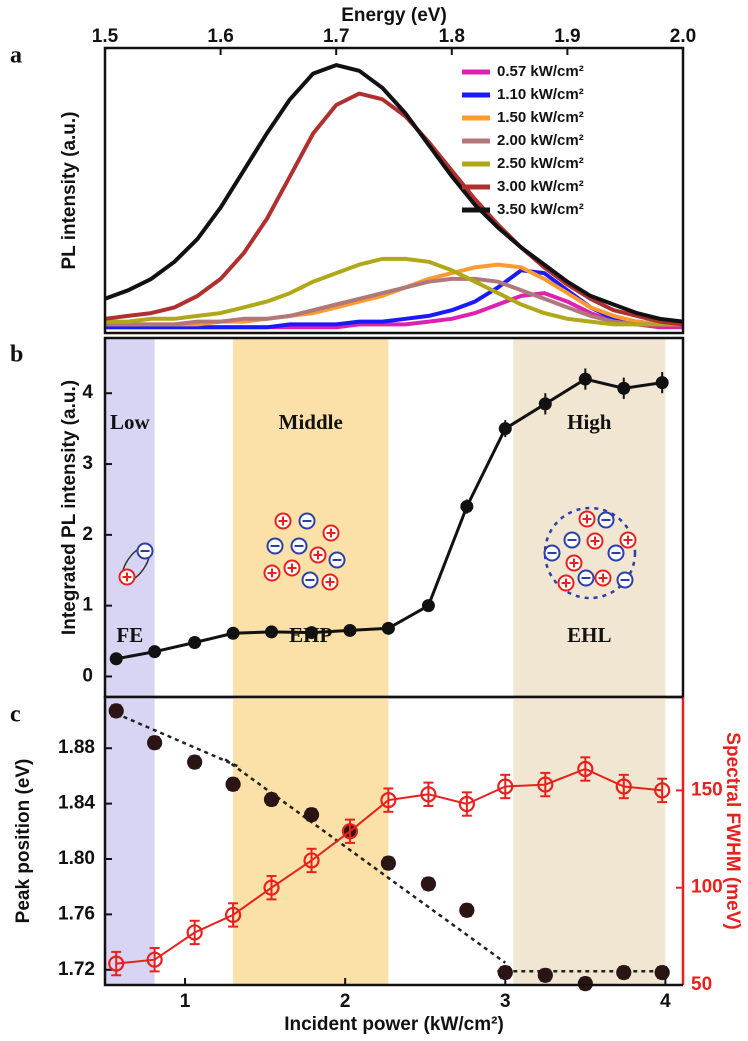 Image resolution: width=748 pixels, height=1041 pixels. I want to click on x-tick-label: 1.9, so click(567, 36).